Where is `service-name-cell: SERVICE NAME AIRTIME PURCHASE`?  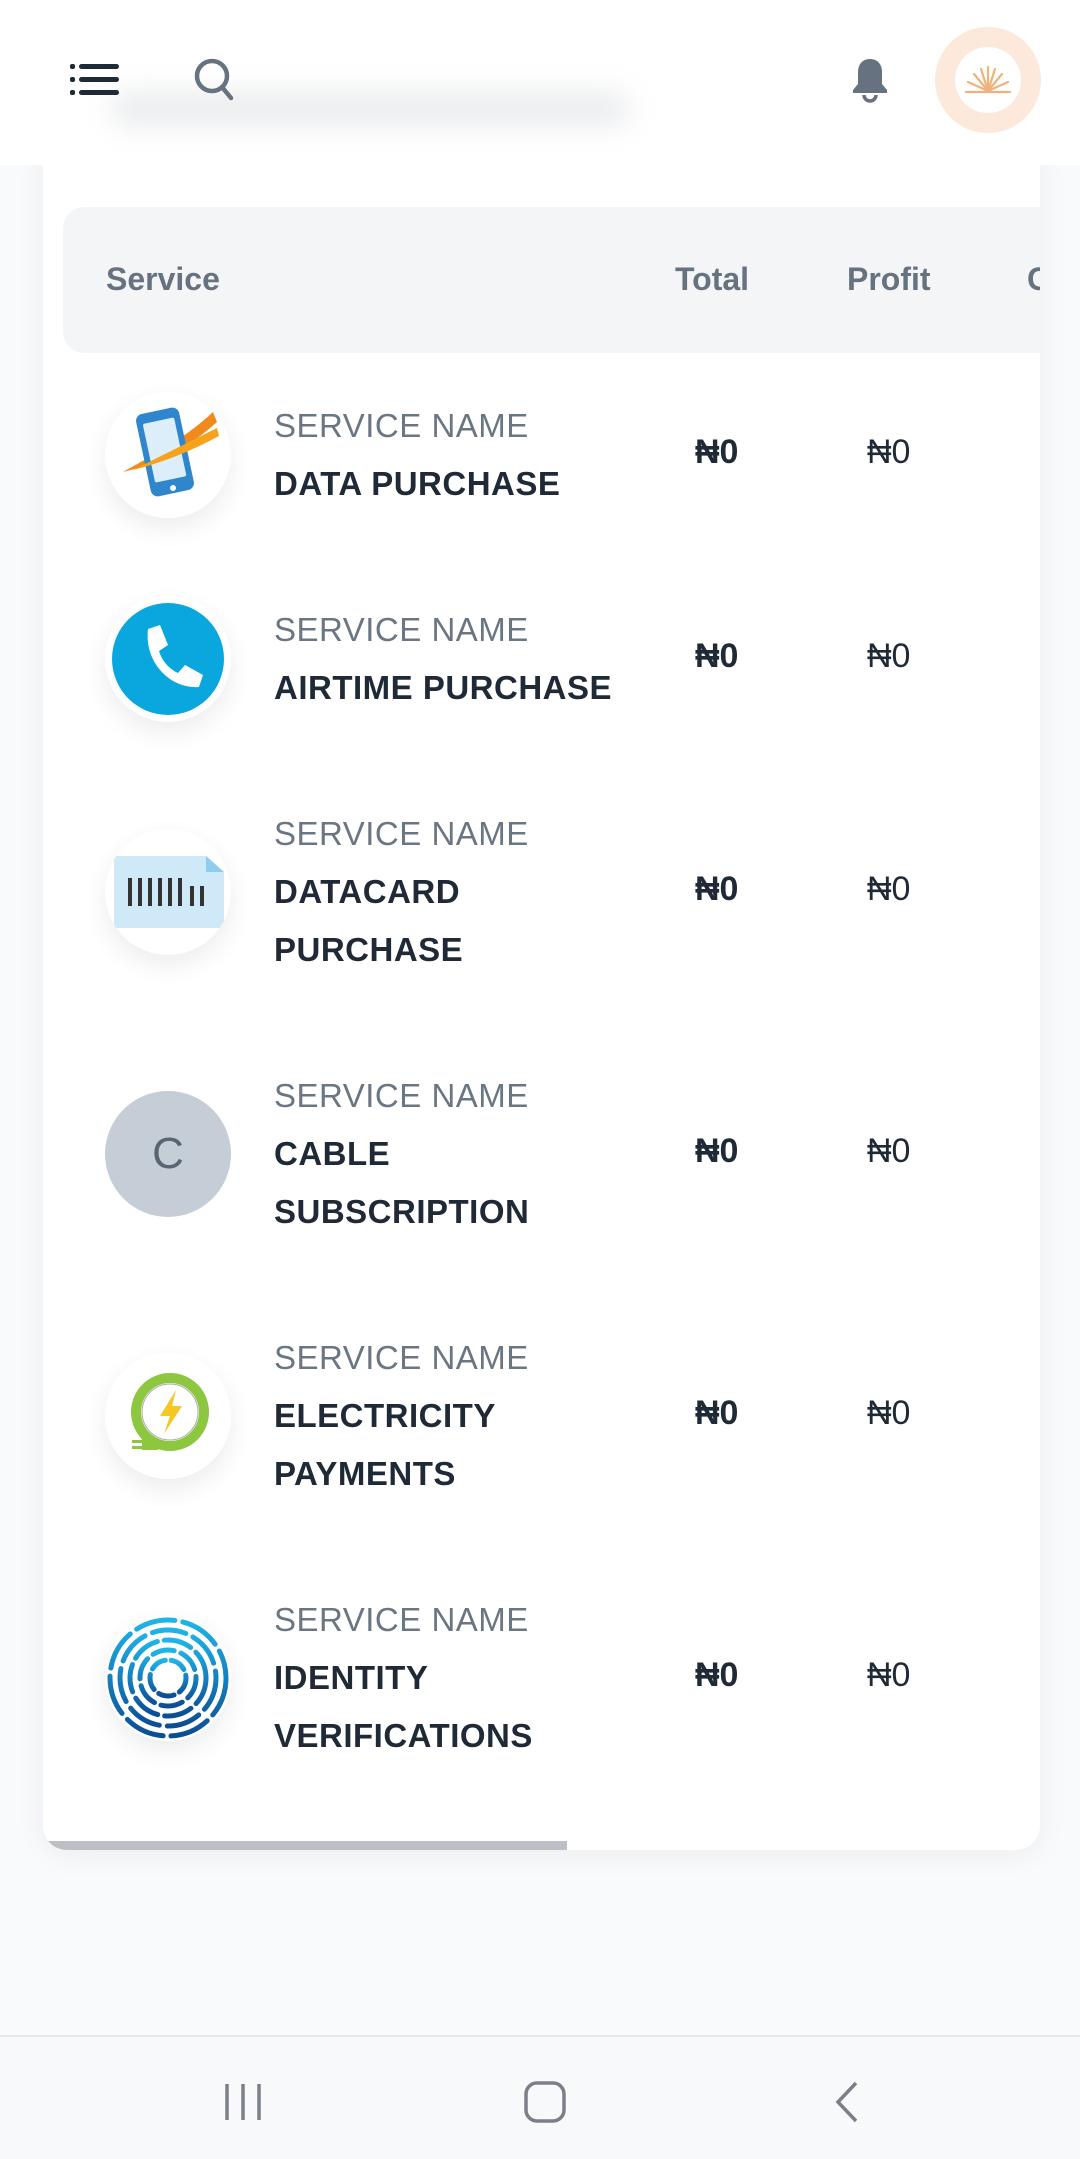 service-name-cell: SERVICE NAME AIRTIME PURCHASE is located at coordinates (464, 659).